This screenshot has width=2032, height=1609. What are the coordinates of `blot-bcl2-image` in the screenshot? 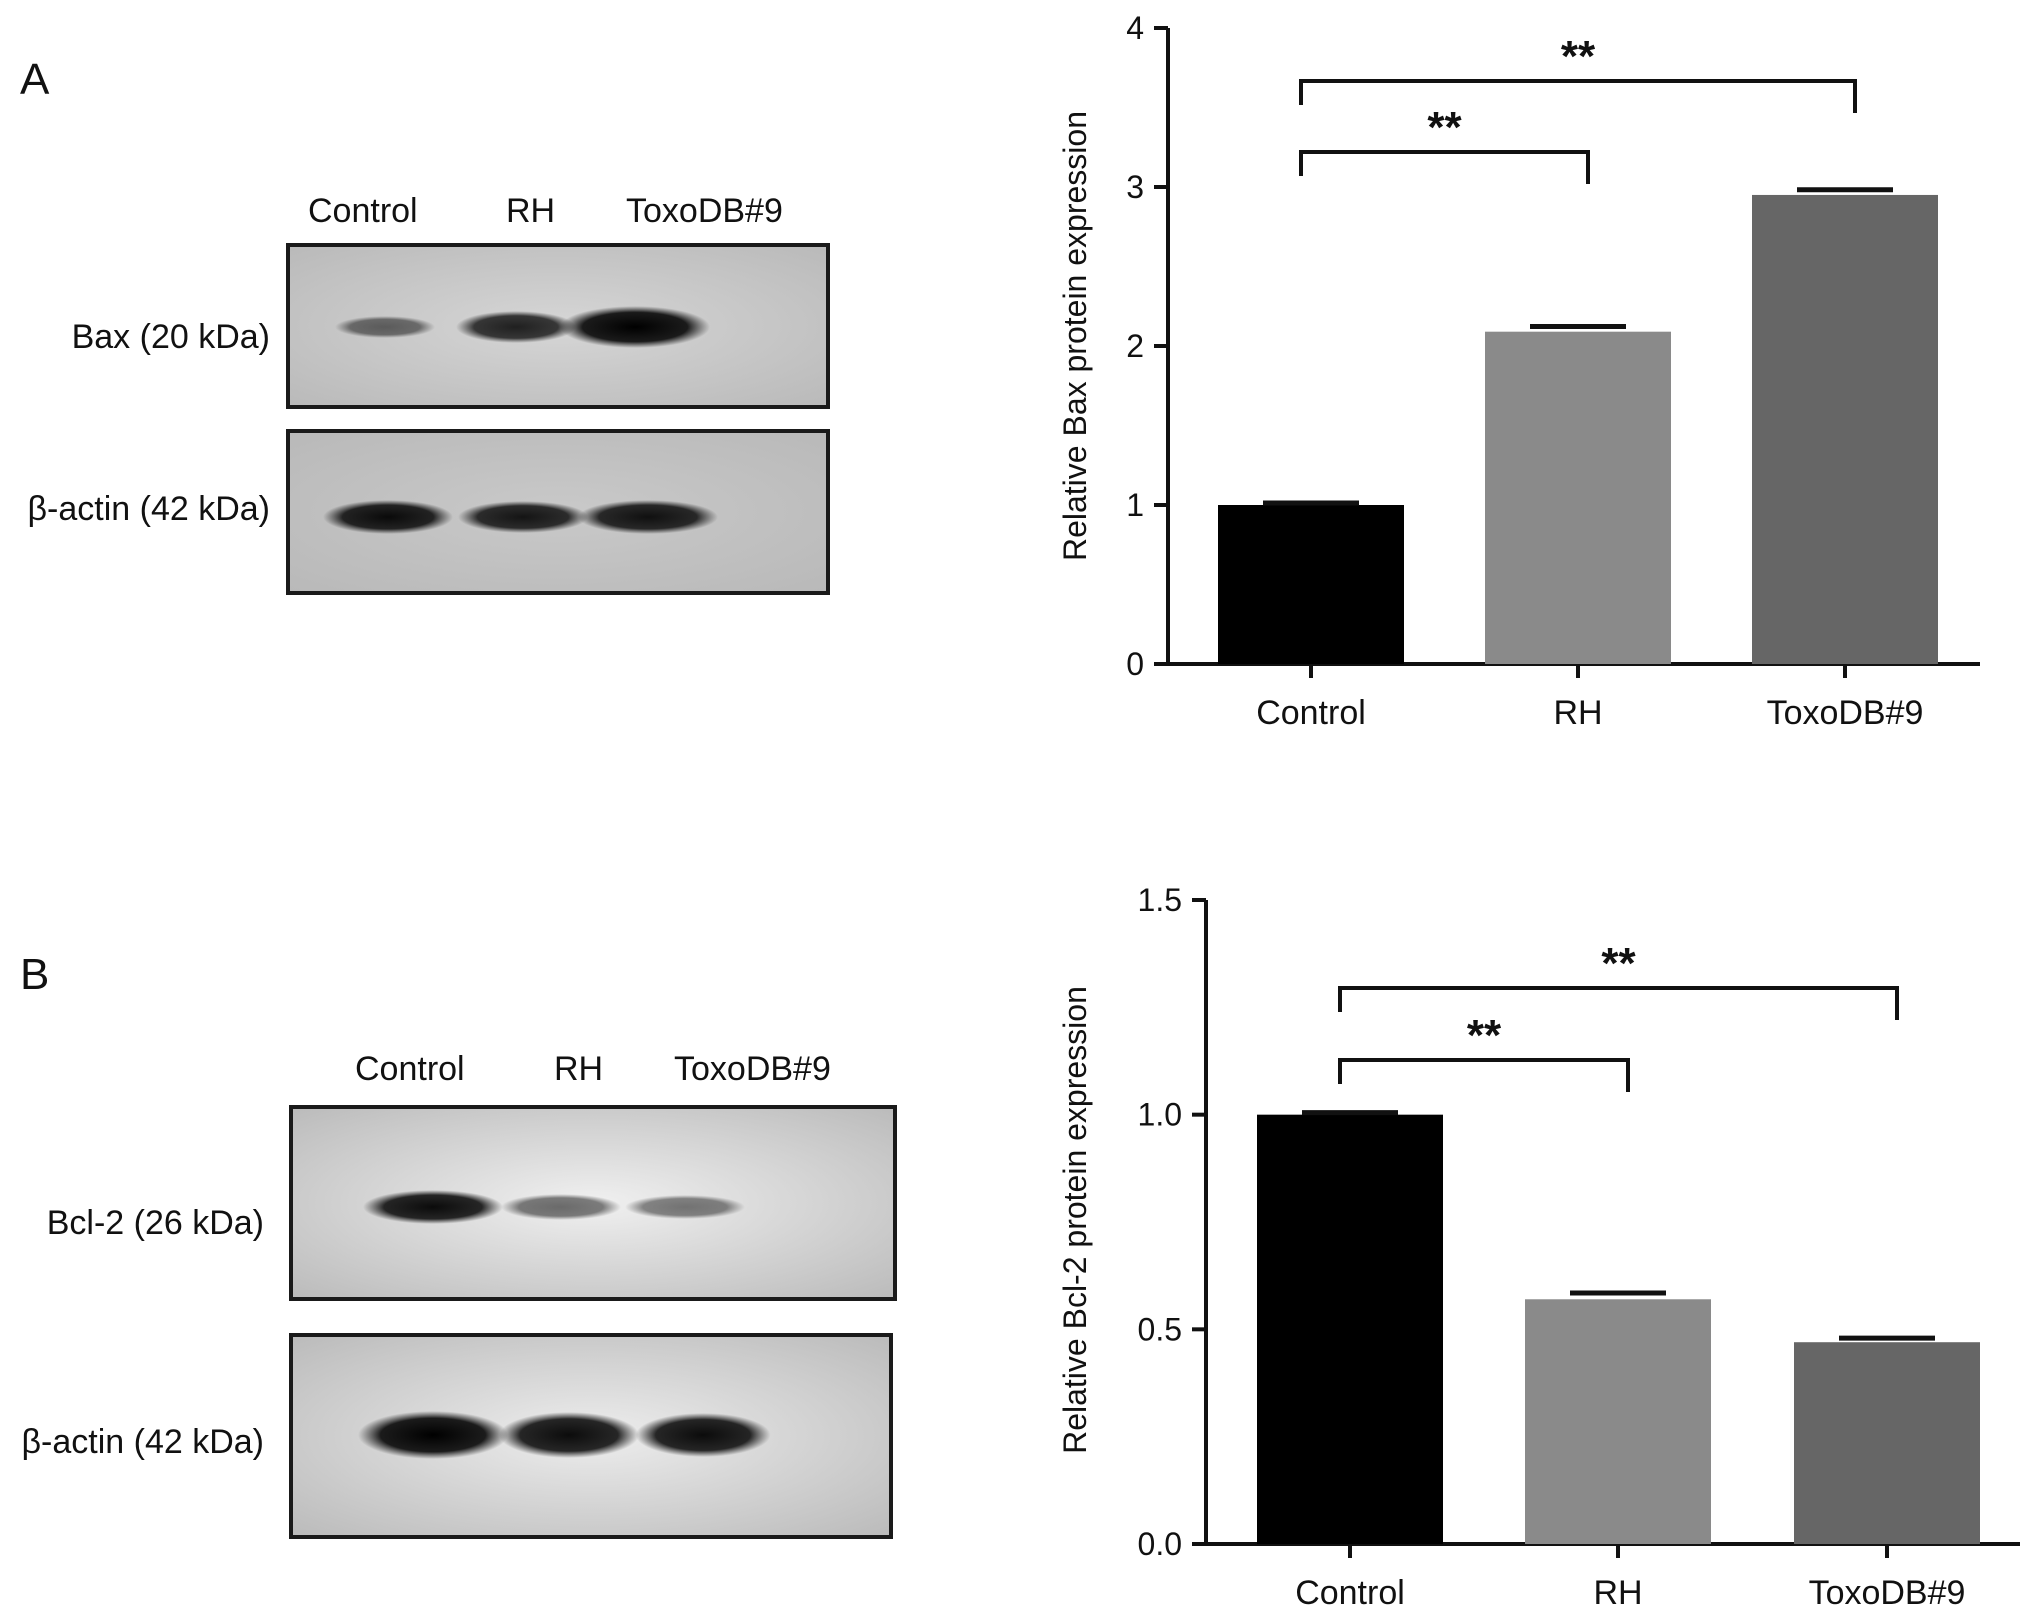 It's located at (593, 1203).